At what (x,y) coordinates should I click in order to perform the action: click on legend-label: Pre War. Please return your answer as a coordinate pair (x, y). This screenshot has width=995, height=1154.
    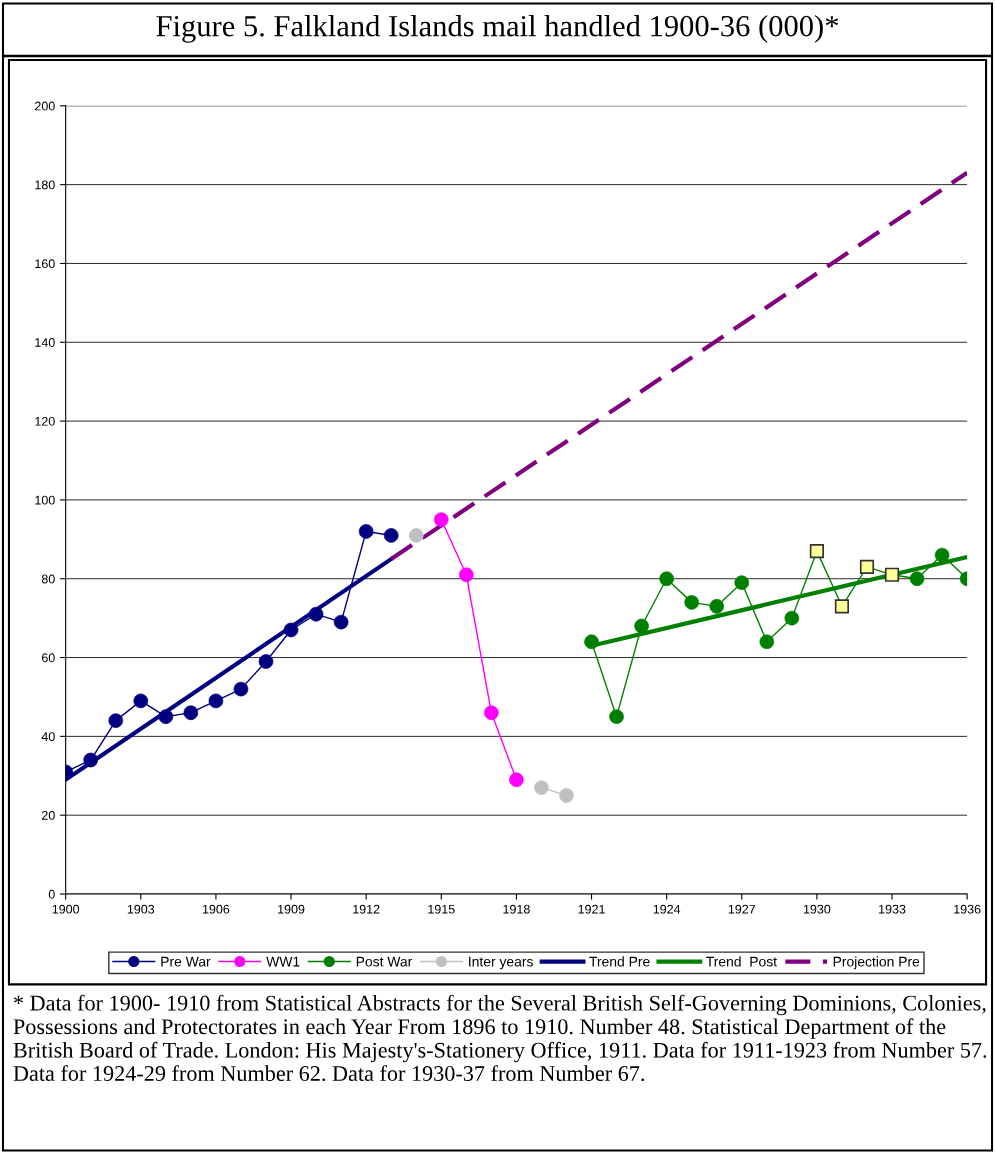
    Looking at the image, I should click on (186, 961).